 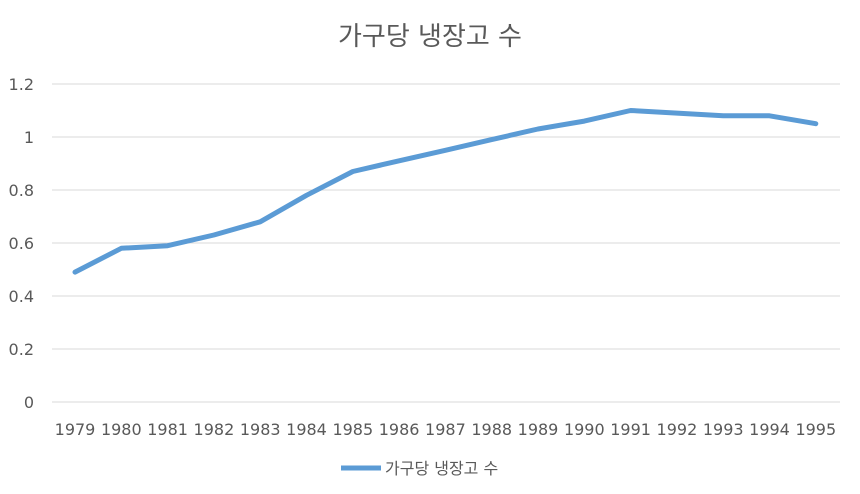 I want to click on y-tick-label: 0, so click(x=29, y=402).